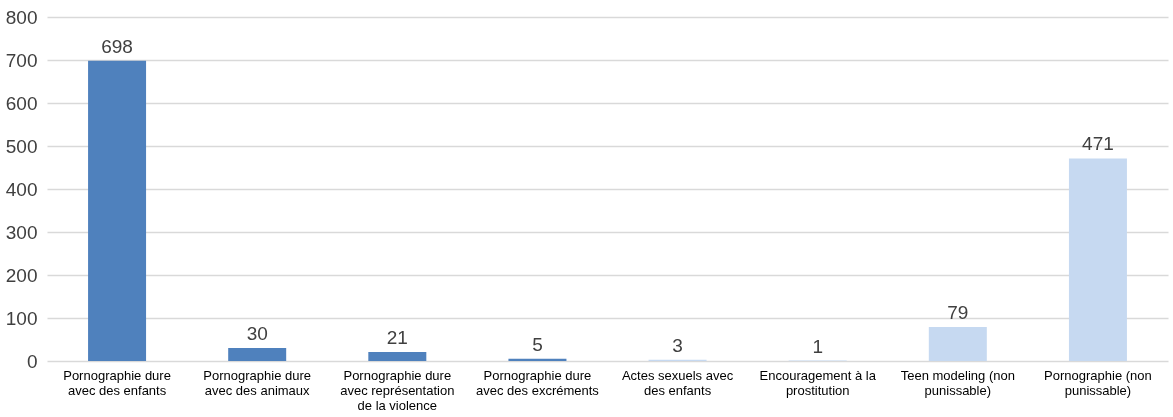 Image resolution: width=1173 pixels, height=417 pixels. I want to click on y-tick-label: 800, so click(21, 17).